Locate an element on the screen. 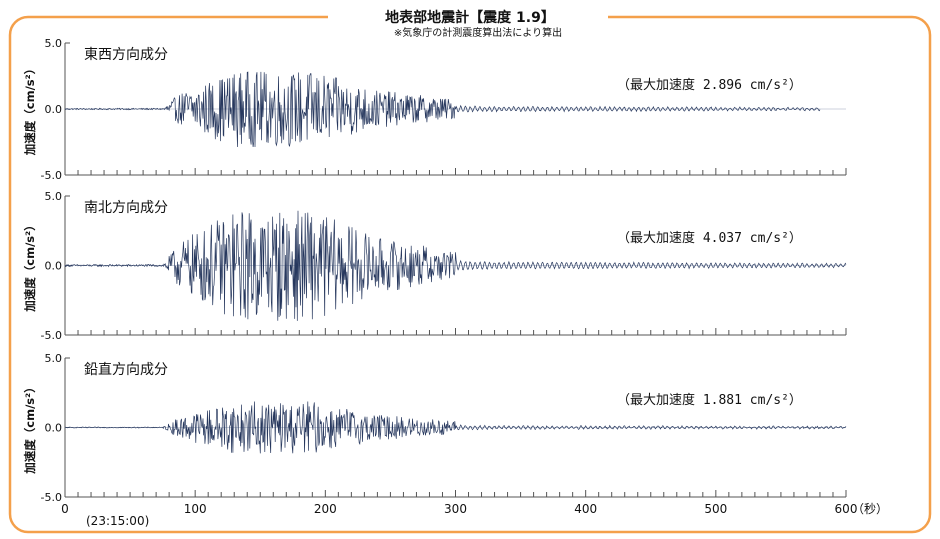 This screenshot has width=940, height=539. chart-title: 地表部地震計【震度 1.9】 is located at coordinates (470, 17).